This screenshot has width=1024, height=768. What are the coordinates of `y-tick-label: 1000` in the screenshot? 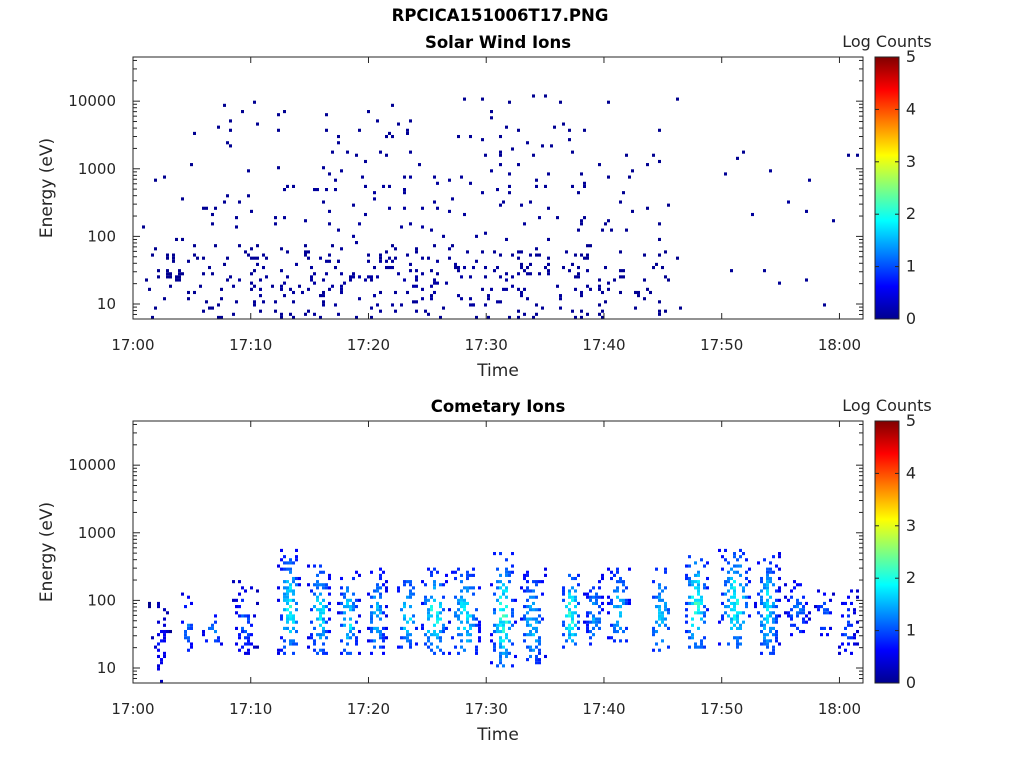 It's located at (97, 169).